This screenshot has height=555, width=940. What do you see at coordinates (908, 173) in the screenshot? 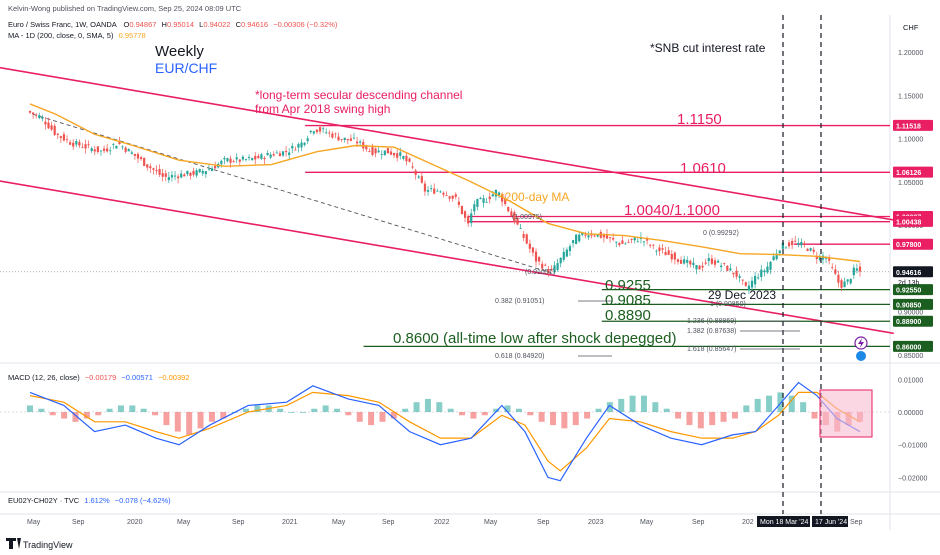
I see `axis-label-1: 1.06126` at bounding box center [908, 173].